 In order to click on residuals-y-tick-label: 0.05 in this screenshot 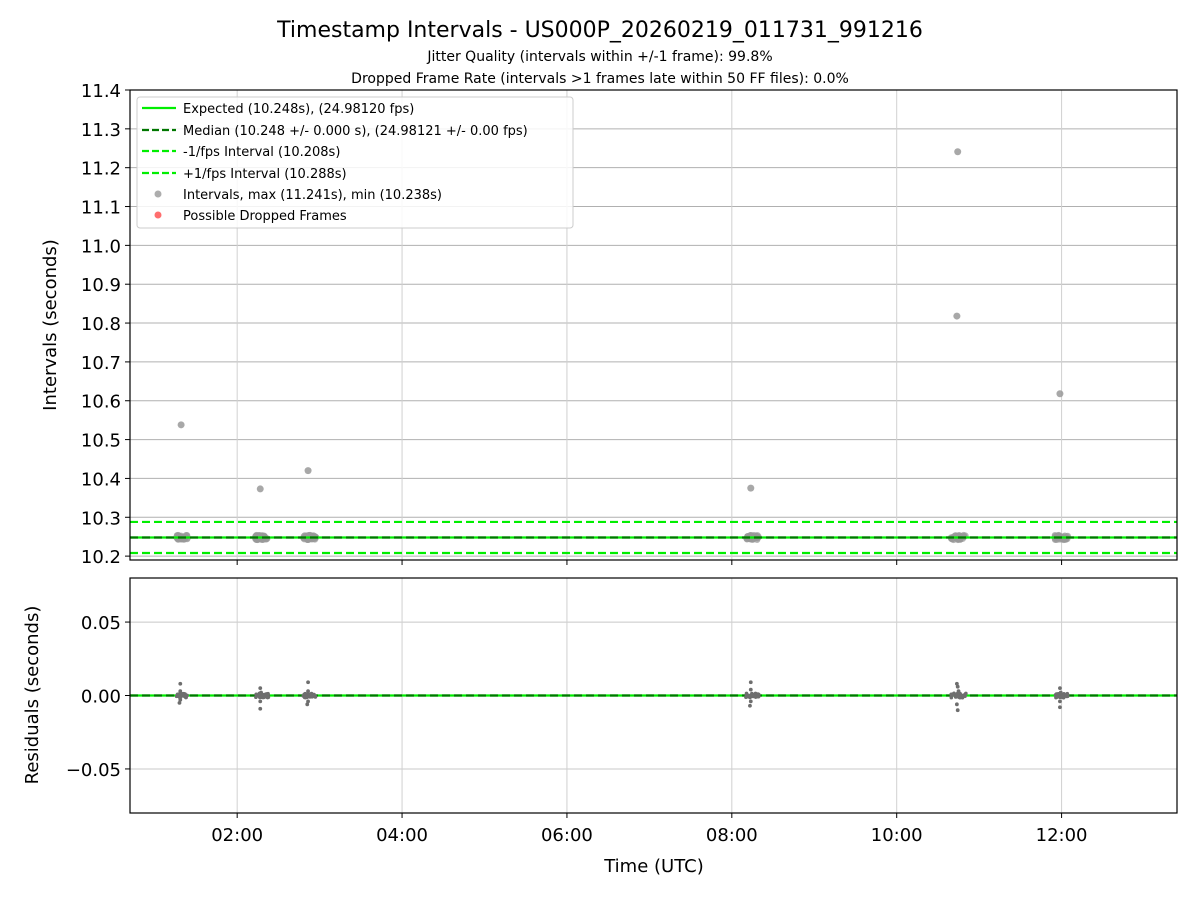, I will do `click(101, 623)`.